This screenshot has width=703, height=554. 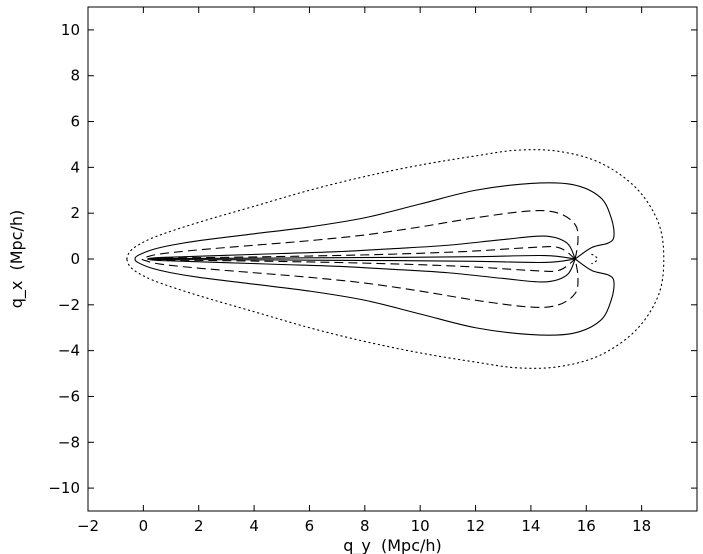 What do you see at coordinates (530, 526) in the screenshot?
I see `x-tick-label: 14` at bounding box center [530, 526].